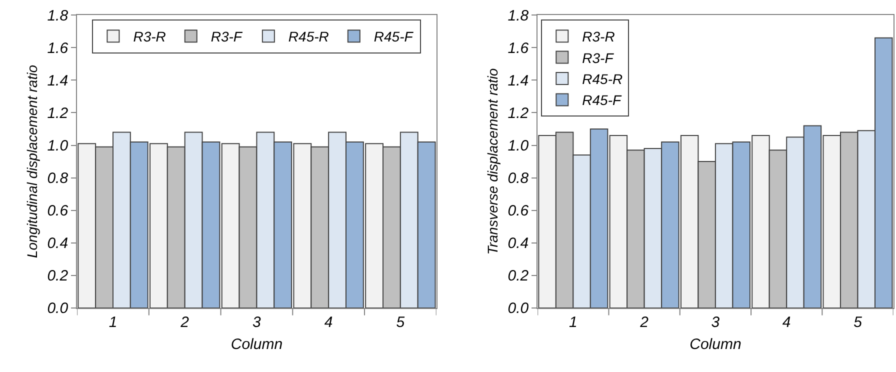 The image size is (896, 372). What do you see at coordinates (32, 161) in the screenshot?
I see `y-axis-title: Longitudinal displacement ratio` at bounding box center [32, 161].